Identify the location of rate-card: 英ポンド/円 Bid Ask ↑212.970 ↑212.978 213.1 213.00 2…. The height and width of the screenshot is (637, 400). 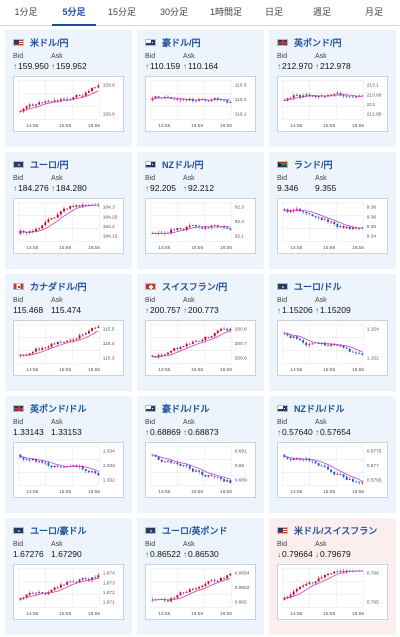
(332, 88).